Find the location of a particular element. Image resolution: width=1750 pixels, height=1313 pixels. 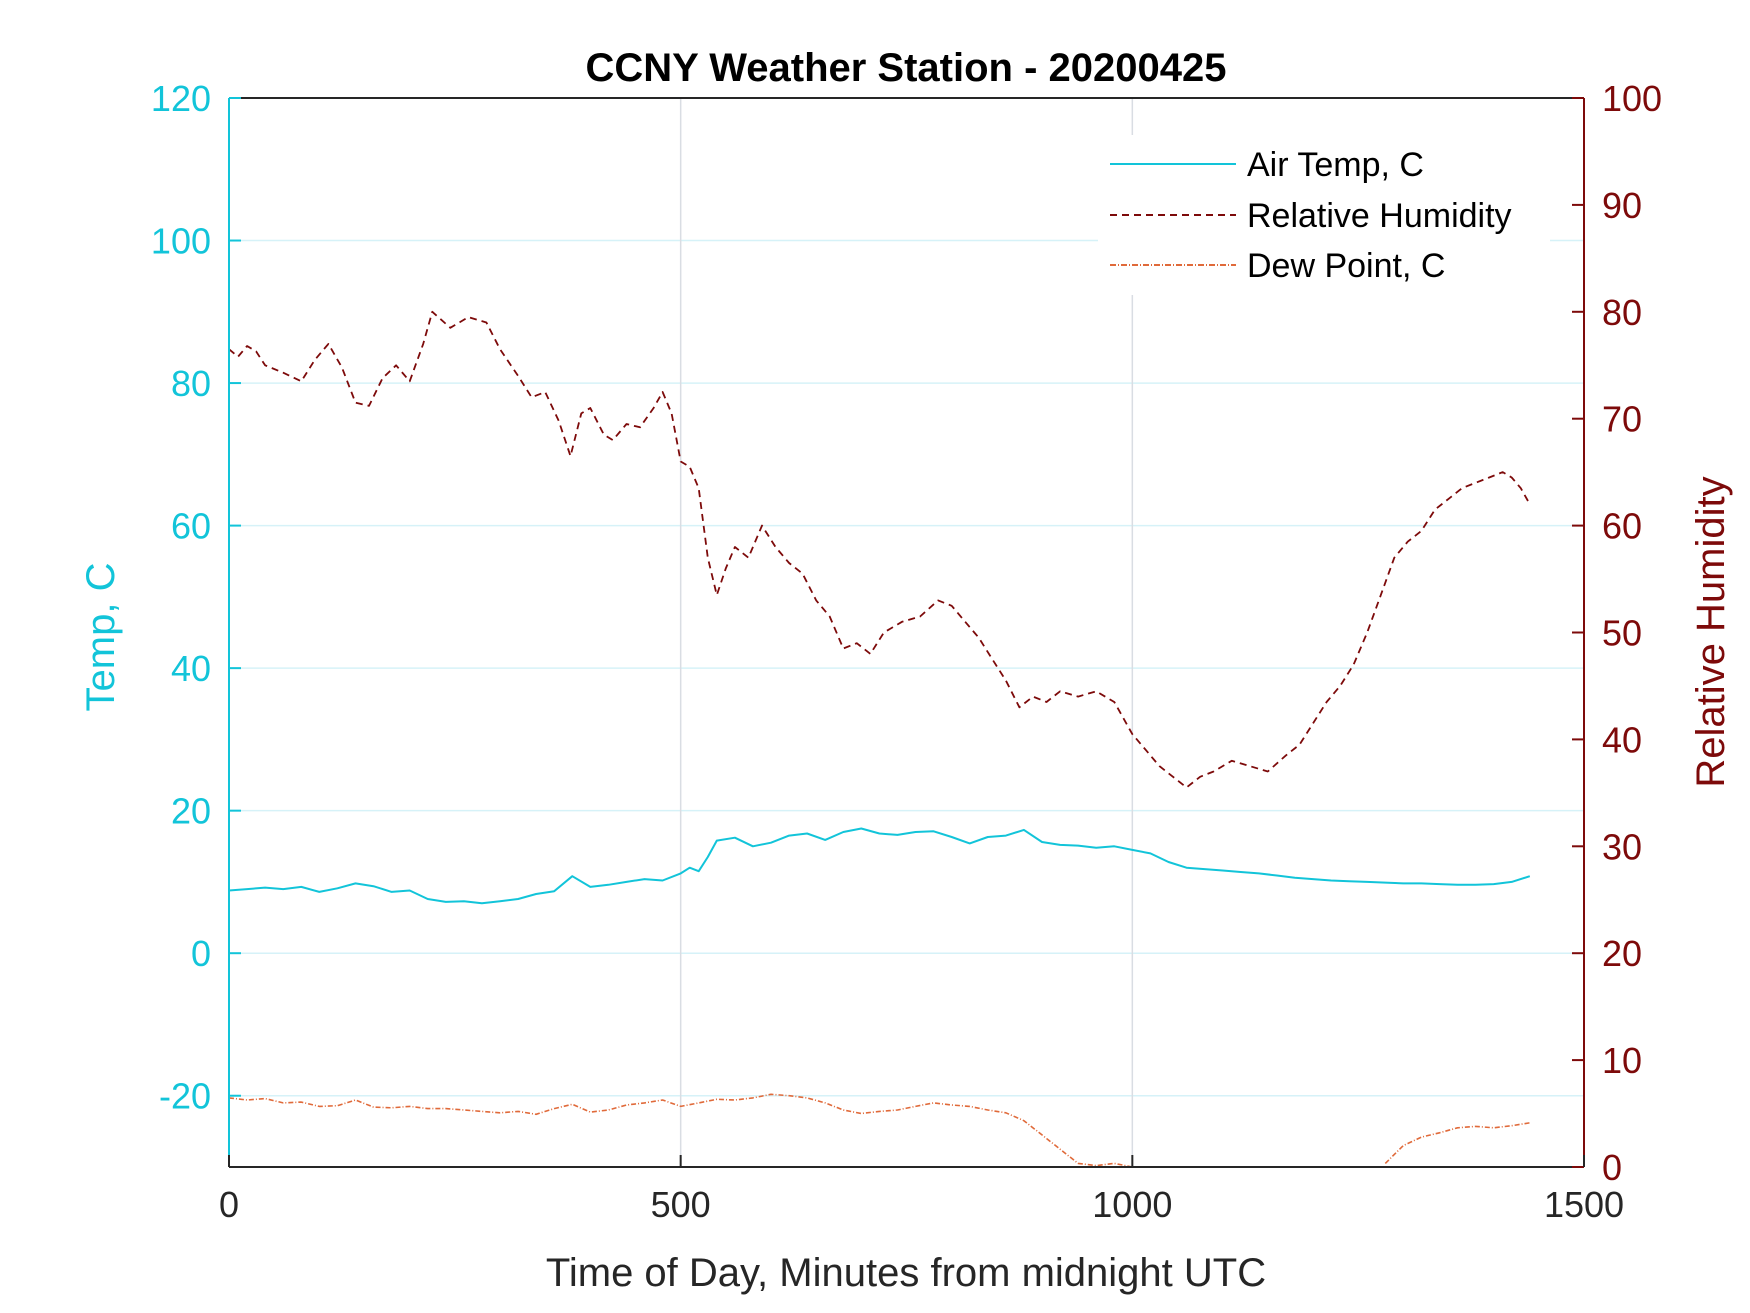

y-left-tick-label: 40 is located at coordinates (191, 668).